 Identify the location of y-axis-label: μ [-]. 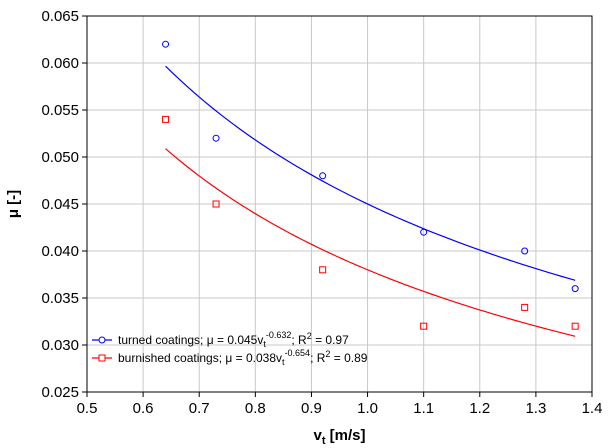
(13, 204).